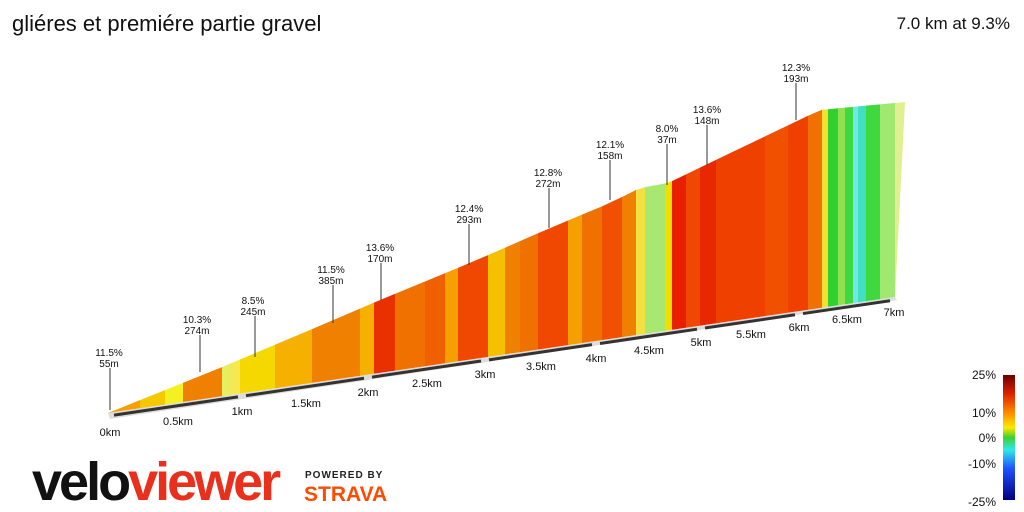 The height and width of the screenshot is (512, 1024). What do you see at coordinates (330, 281) in the screenshot?
I see `annotation-length: 385m` at bounding box center [330, 281].